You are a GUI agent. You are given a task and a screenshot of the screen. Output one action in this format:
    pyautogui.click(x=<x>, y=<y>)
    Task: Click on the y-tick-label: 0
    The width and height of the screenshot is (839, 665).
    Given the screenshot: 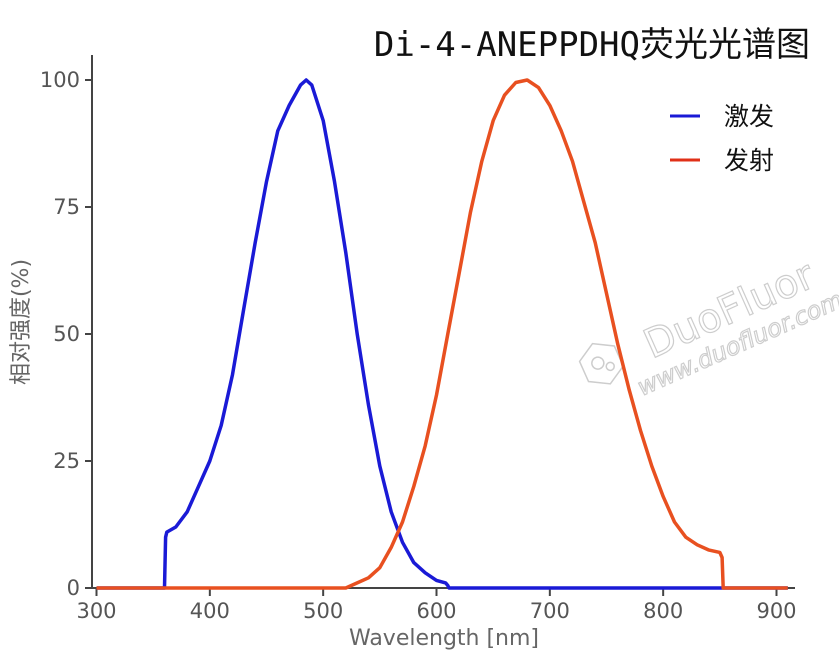 What is the action you would take?
    pyautogui.click(x=73, y=588)
    